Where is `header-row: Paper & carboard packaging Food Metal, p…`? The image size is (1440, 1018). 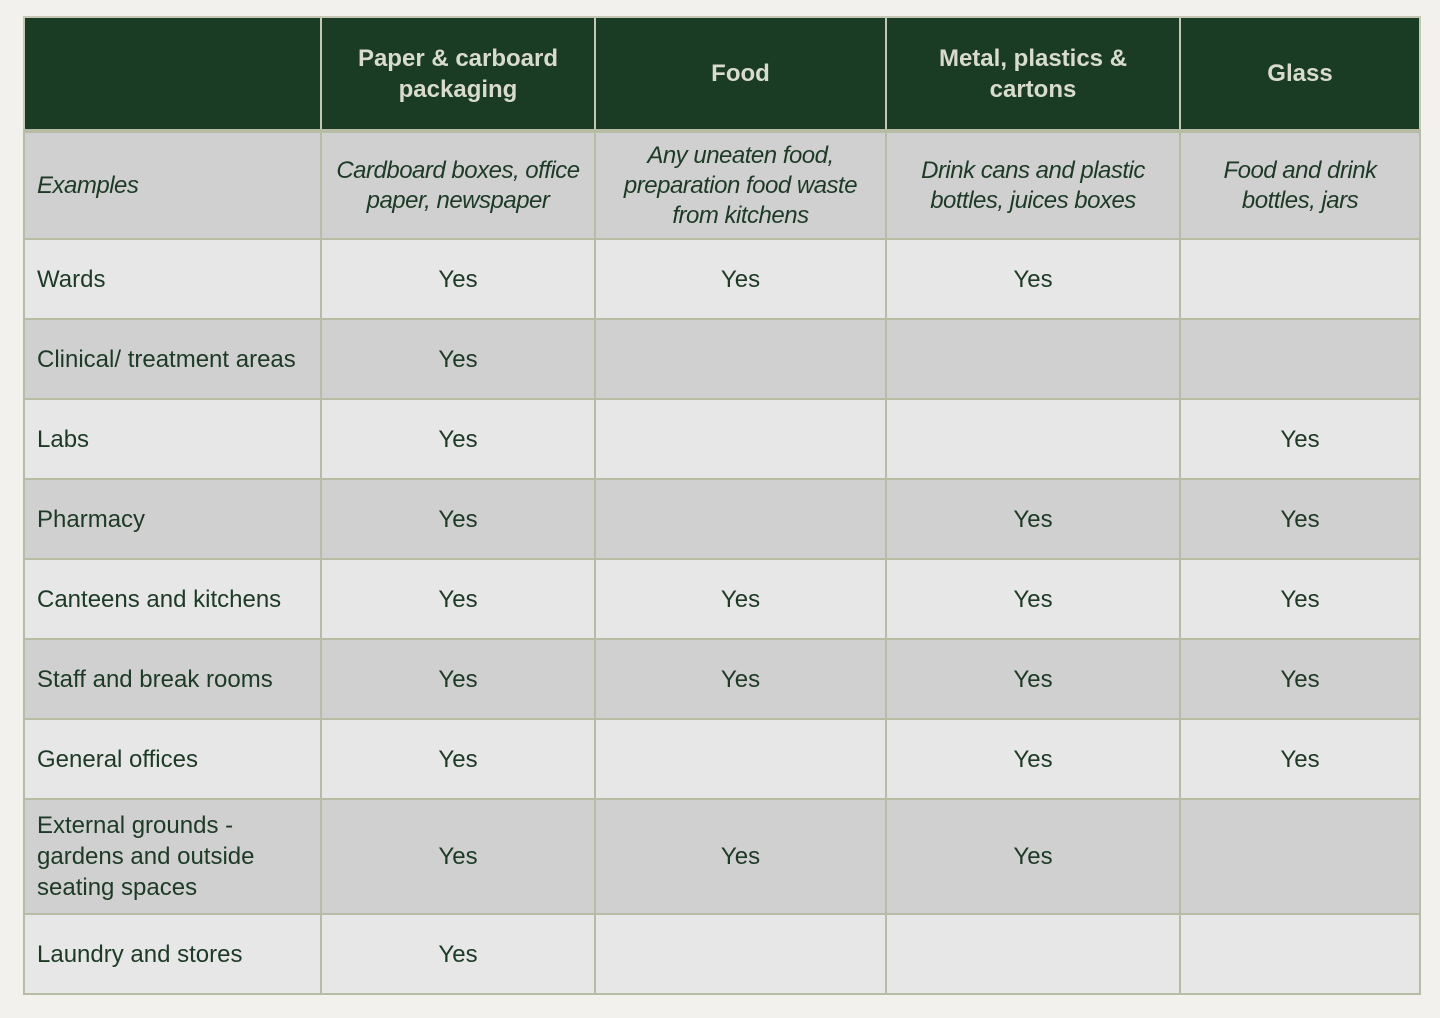 header-row: Paper & carboard packaging Food Metal, p… is located at coordinates (722, 74).